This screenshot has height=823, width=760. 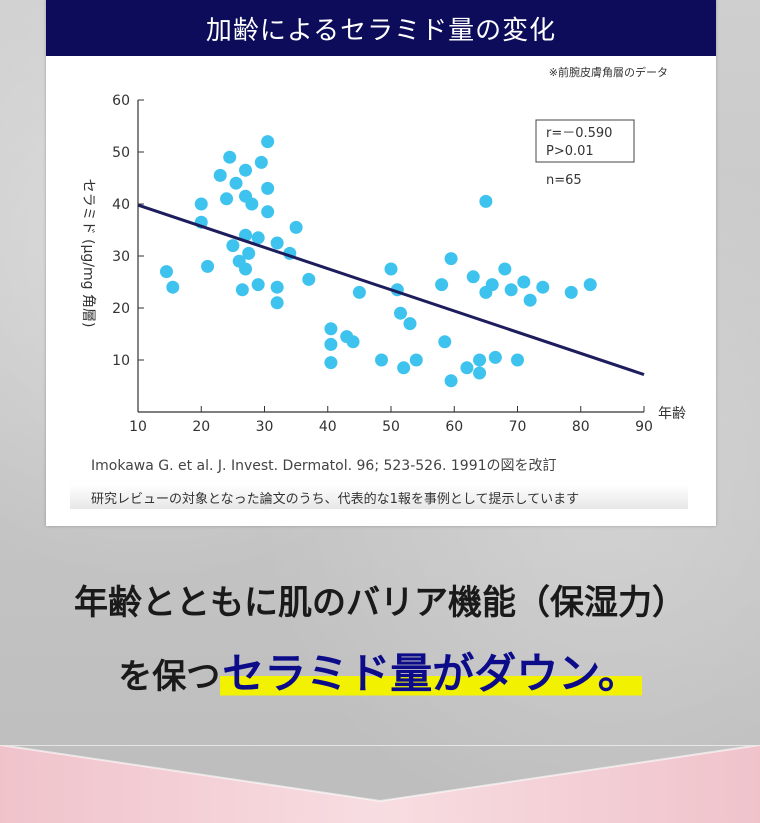 I want to click on y-tick-label: 20, so click(x=121, y=309).